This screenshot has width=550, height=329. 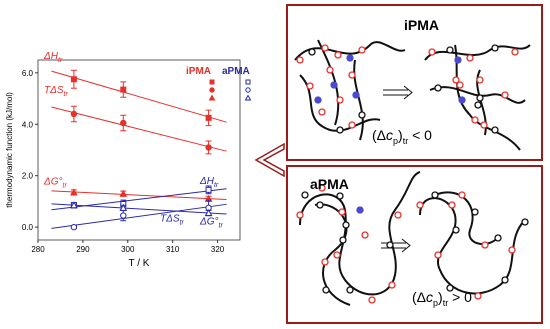 I want to click on series-label: TΔStr, so click(x=172, y=219).